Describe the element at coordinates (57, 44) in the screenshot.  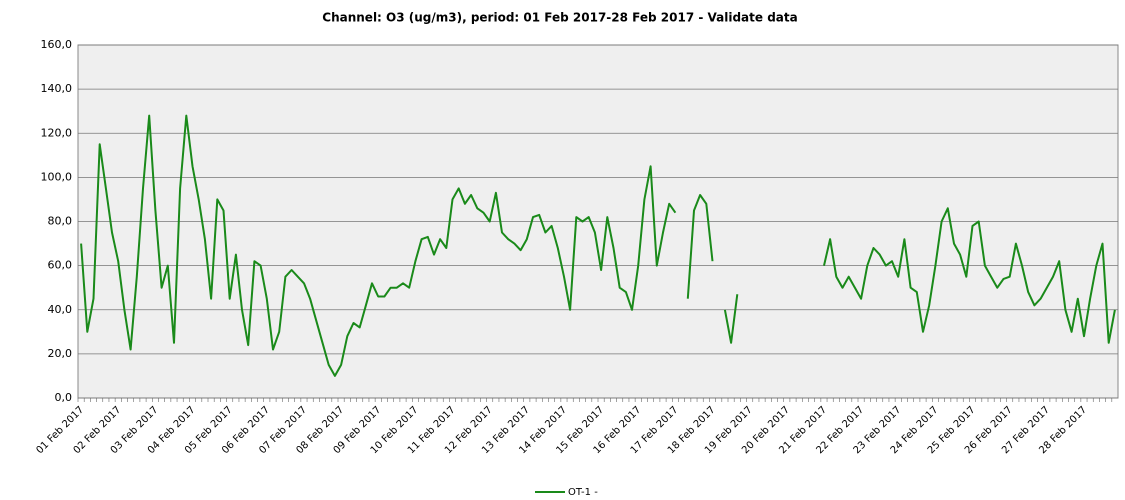
I see `y-tick-label: 160,0` at that location.